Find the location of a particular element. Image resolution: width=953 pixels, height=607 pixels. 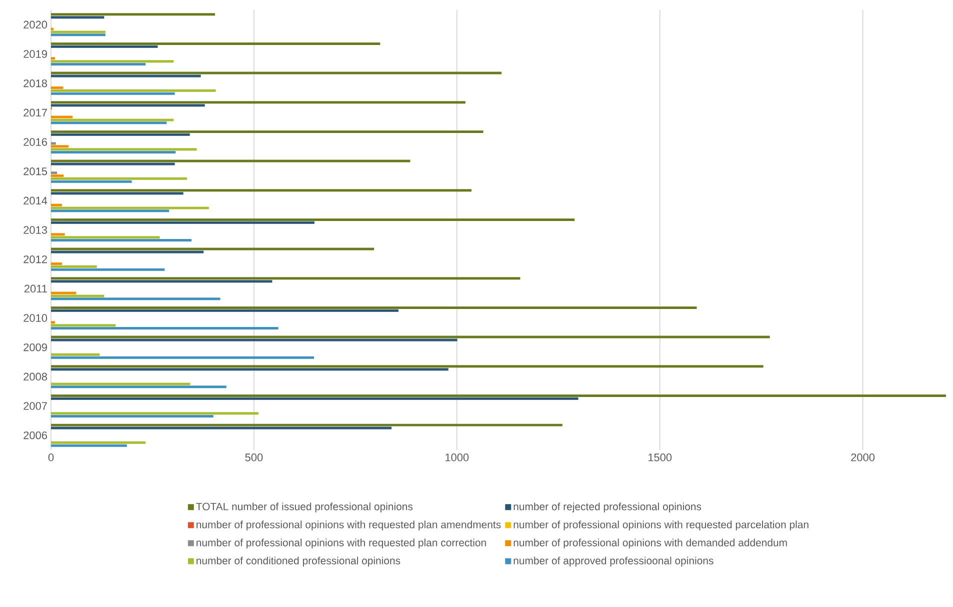

legend-label: number of approved professioonal opinions is located at coordinates (614, 561).